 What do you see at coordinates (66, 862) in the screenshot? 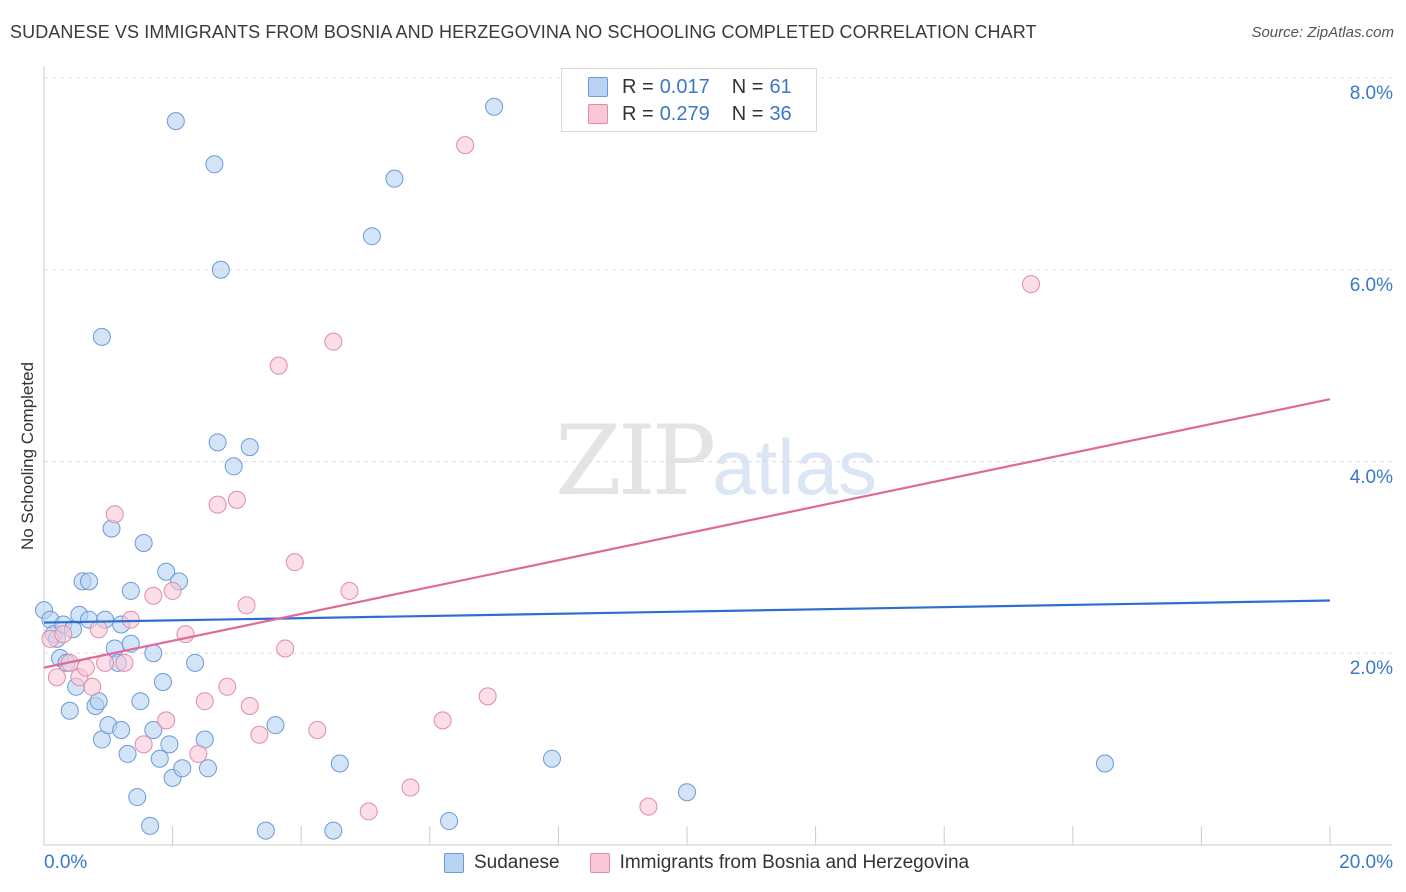
I see `x-tick-label: 0.0%` at bounding box center [66, 862].